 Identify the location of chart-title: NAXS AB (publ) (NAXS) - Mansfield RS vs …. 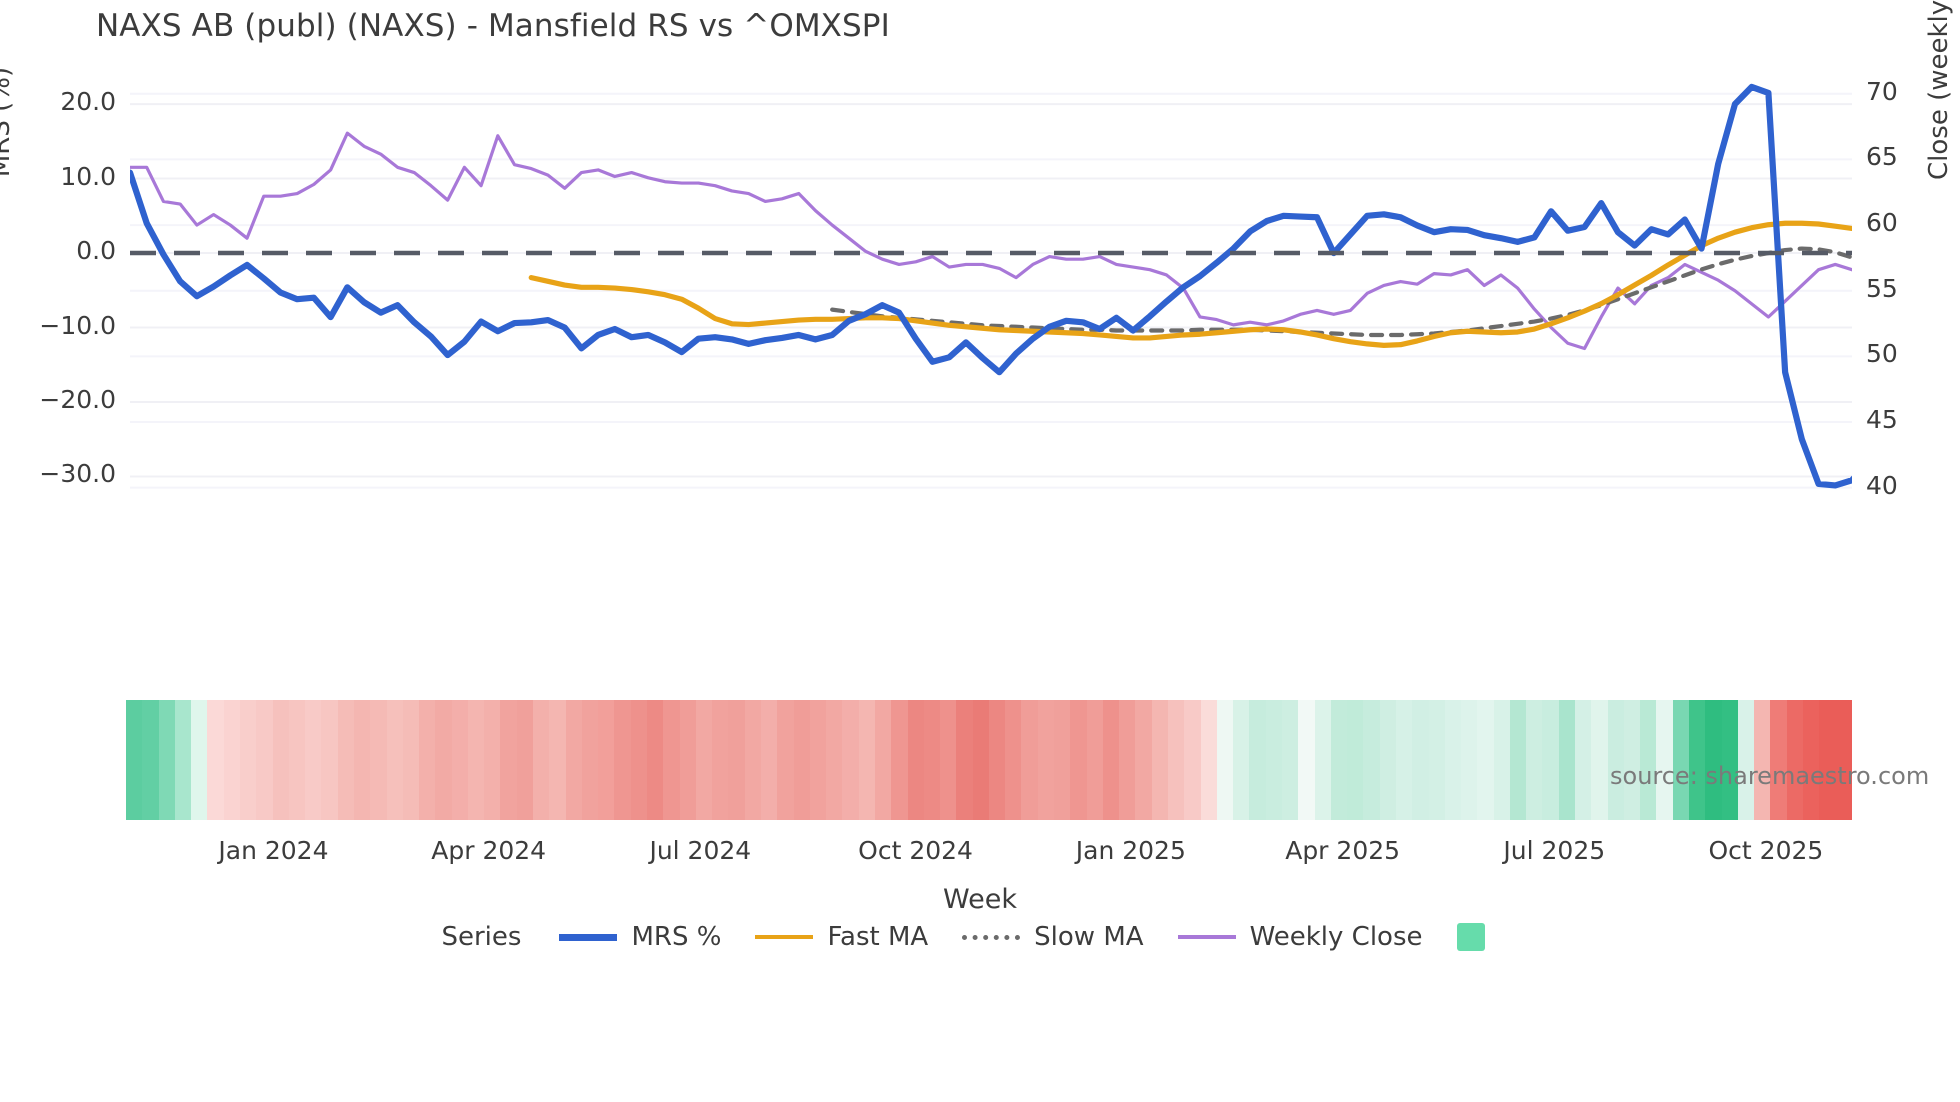
(493, 26).